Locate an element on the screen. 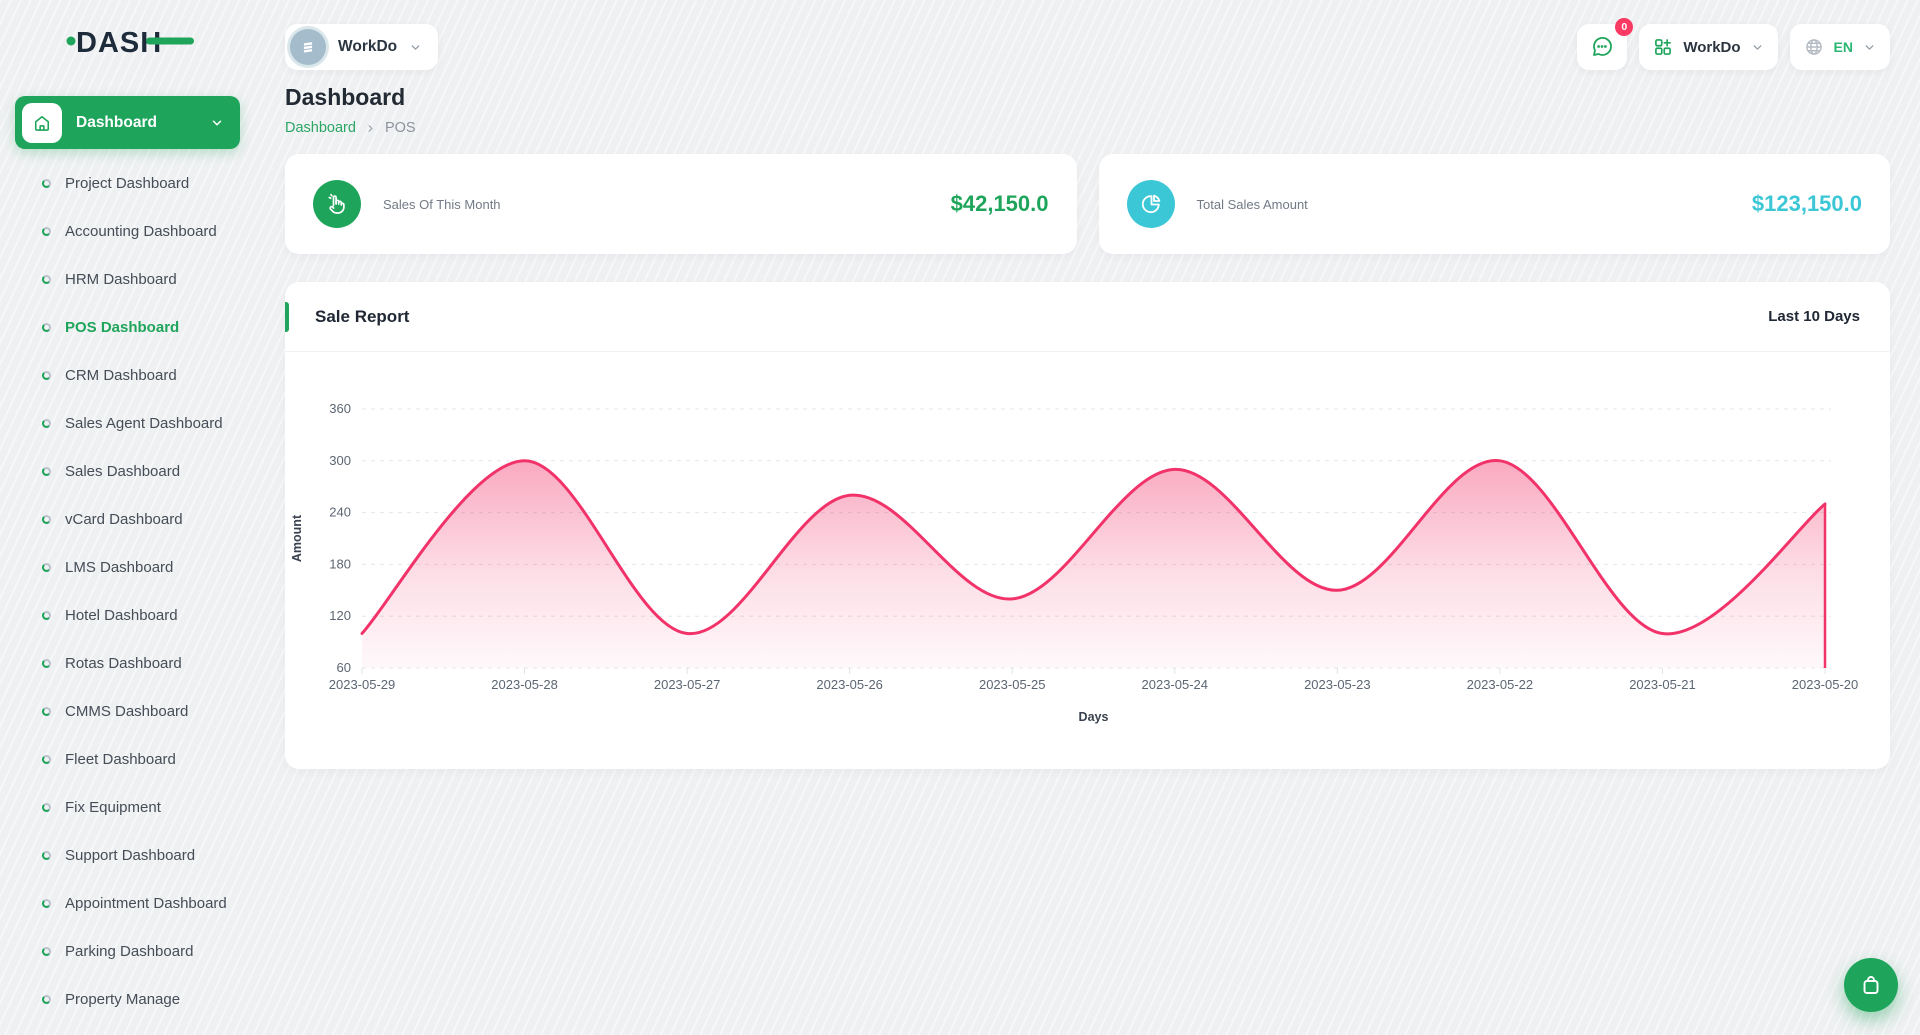  pos-cart-fab is located at coordinates (1871, 985).